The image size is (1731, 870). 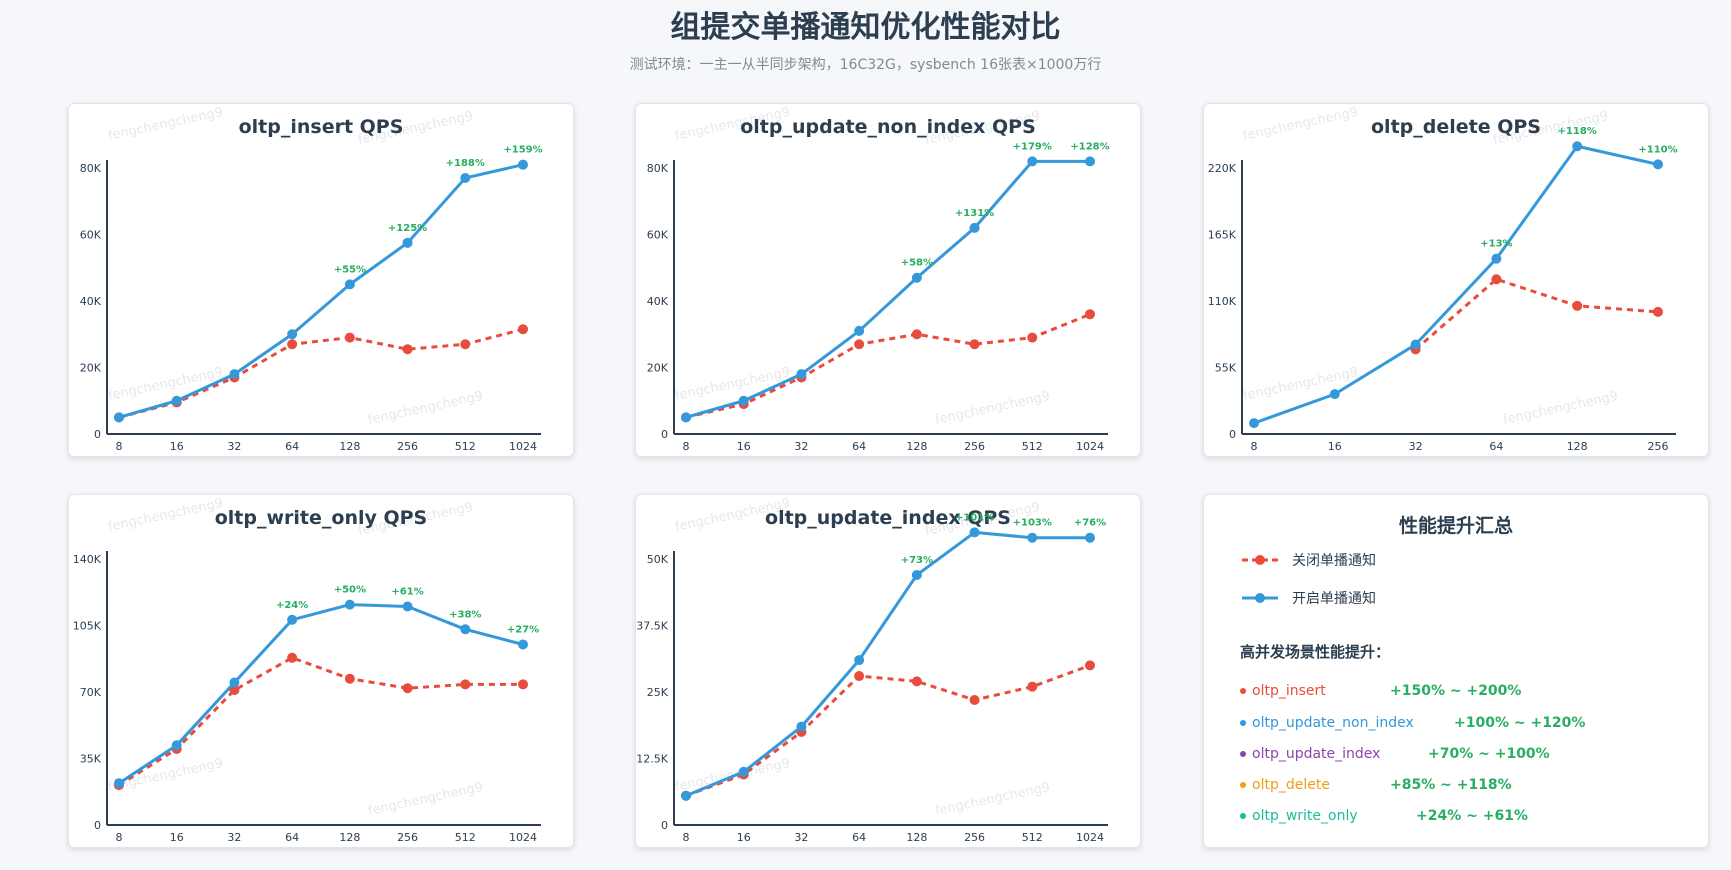 I want to click on summary-name: oltp_write_only, so click(x=1305, y=816).